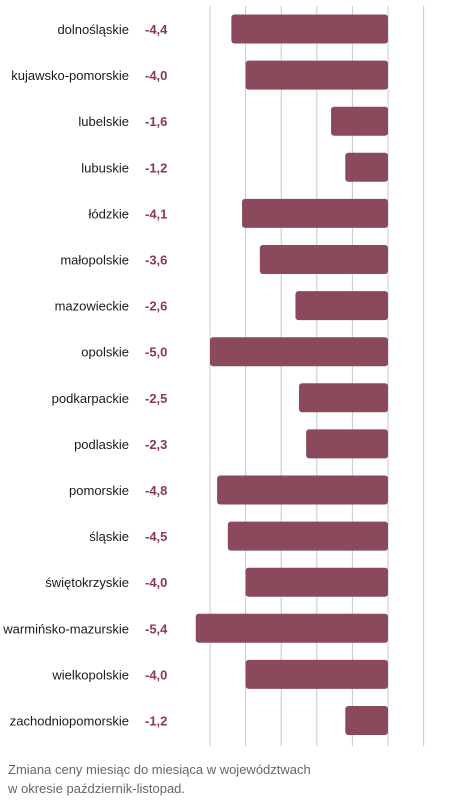 This screenshot has width=467, height=805. Describe the element at coordinates (156, 444) in the screenshot. I see `value-label: -2,3` at that location.